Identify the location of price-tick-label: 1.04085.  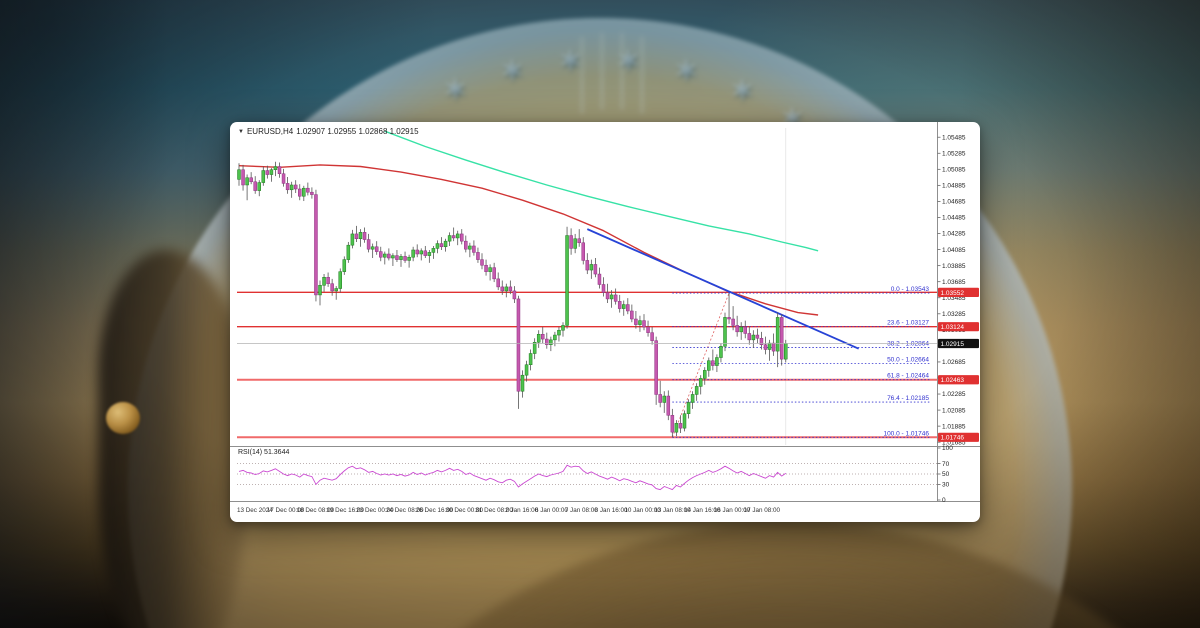
(954, 250).